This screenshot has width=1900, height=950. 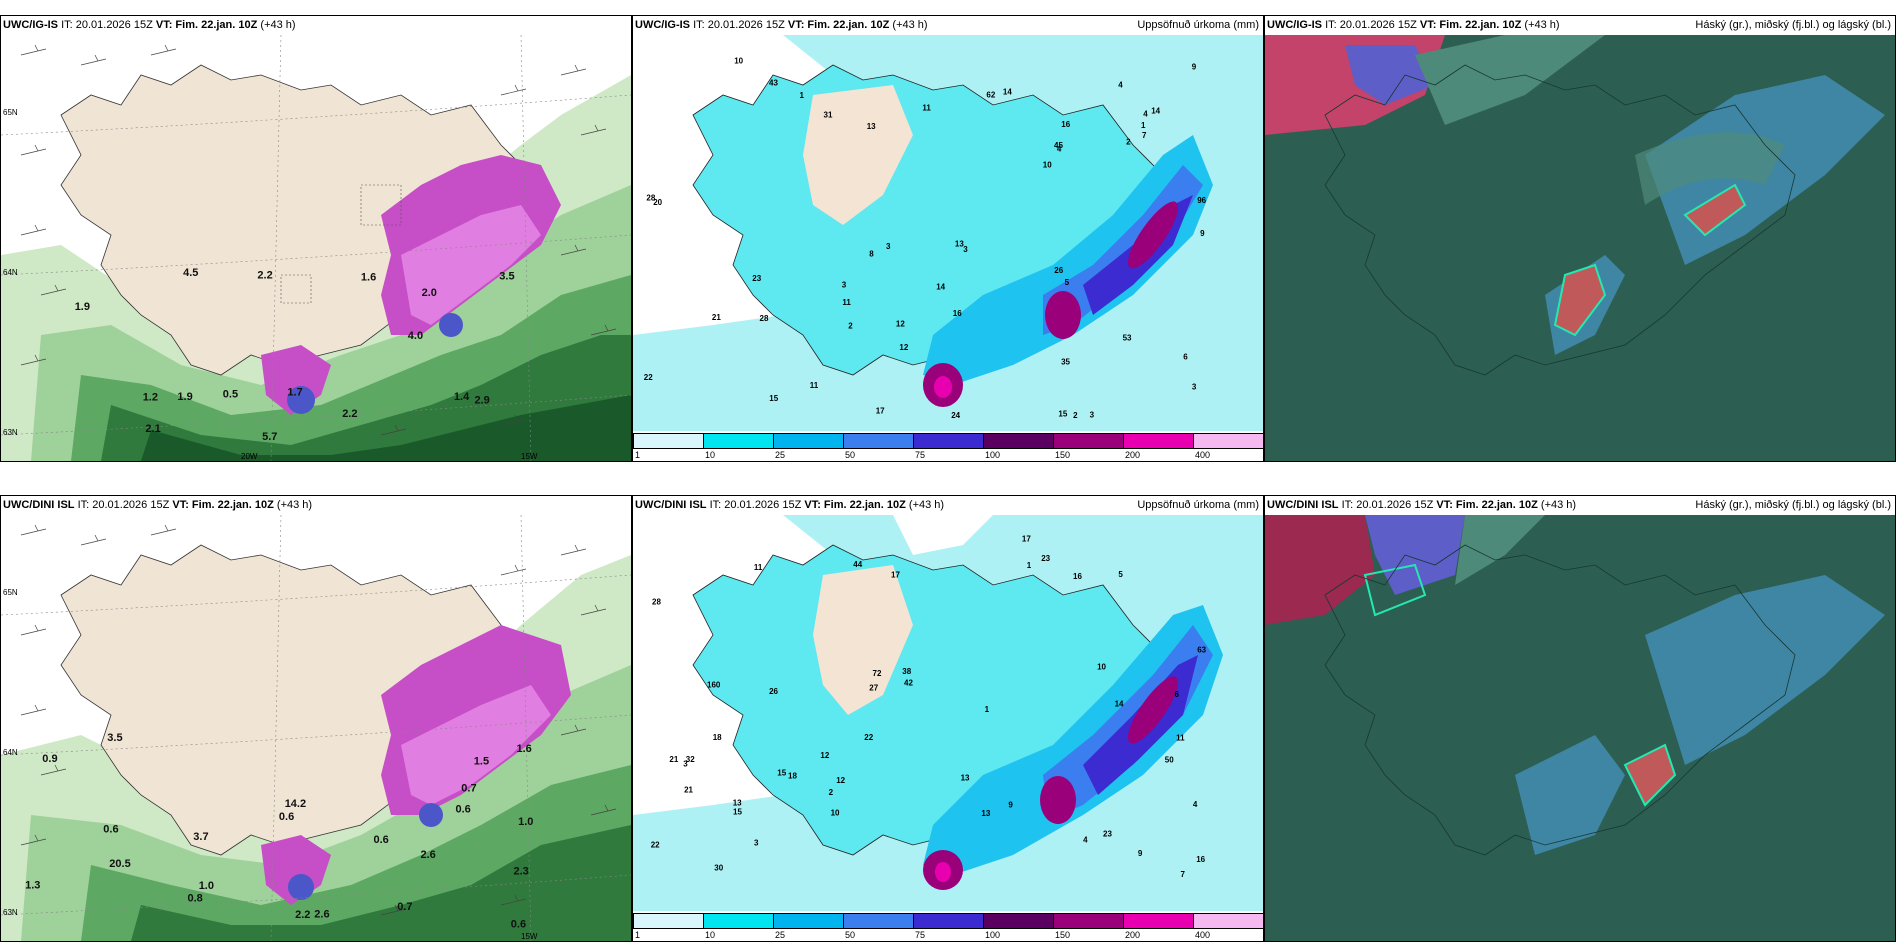 I want to click on map-value-label: 5.7, so click(x=269, y=437).